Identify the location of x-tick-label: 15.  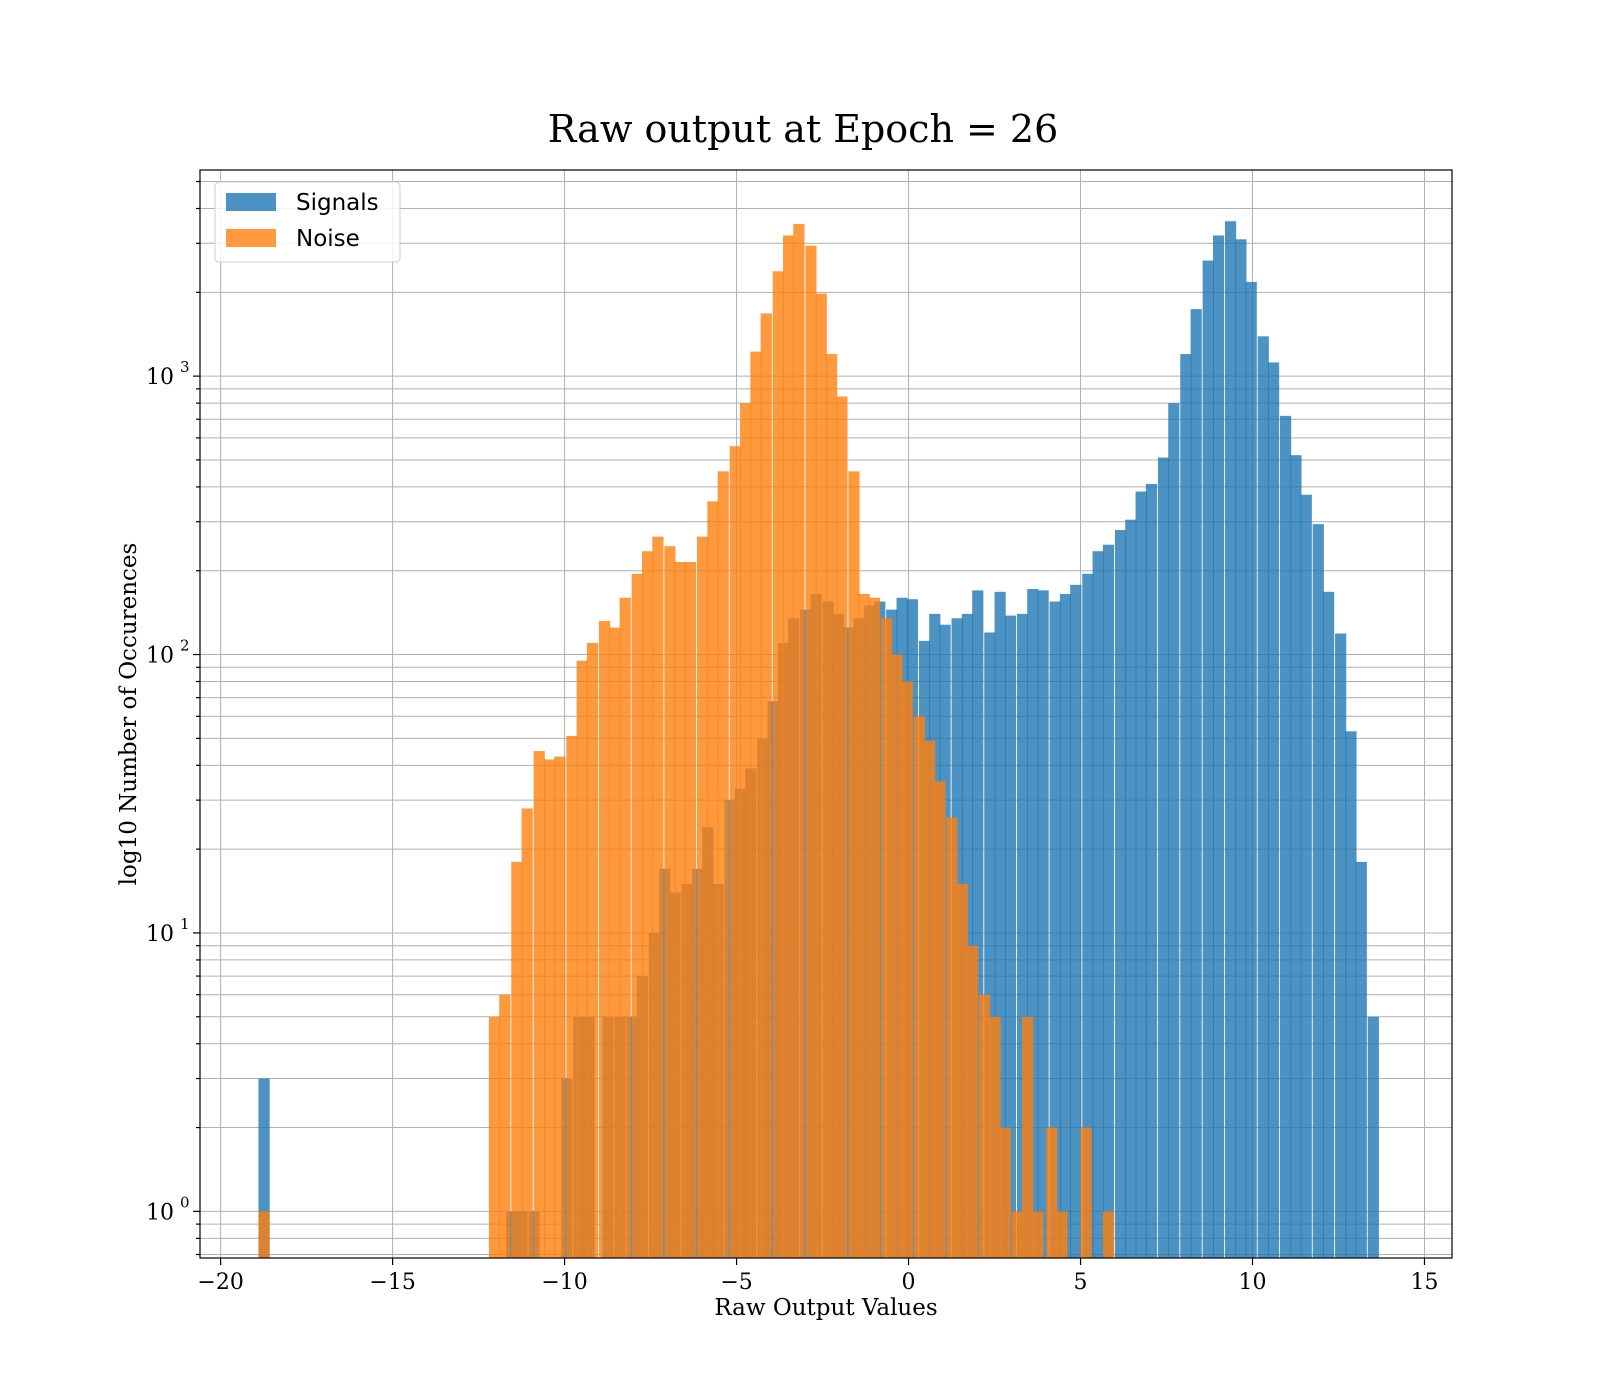
(1424, 1282).